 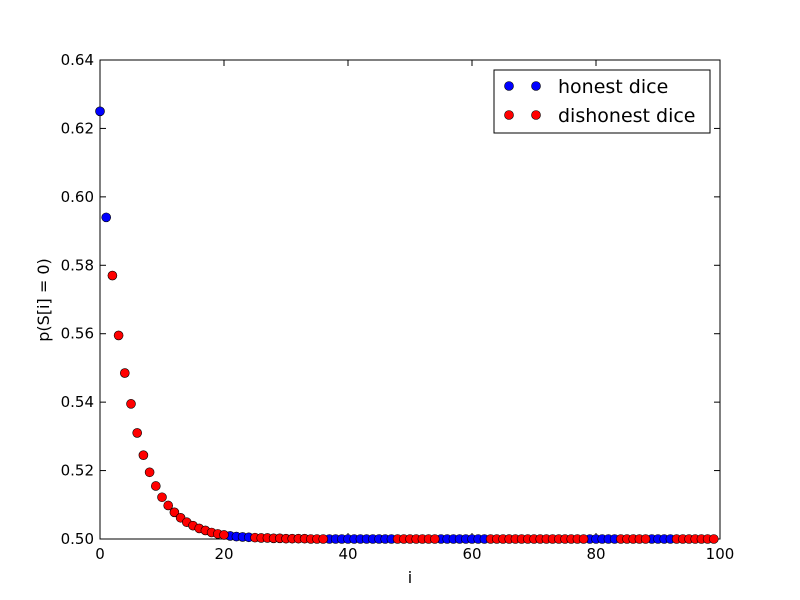 What do you see at coordinates (595, 554) in the screenshot?
I see `x-tick-label: 80` at bounding box center [595, 554].